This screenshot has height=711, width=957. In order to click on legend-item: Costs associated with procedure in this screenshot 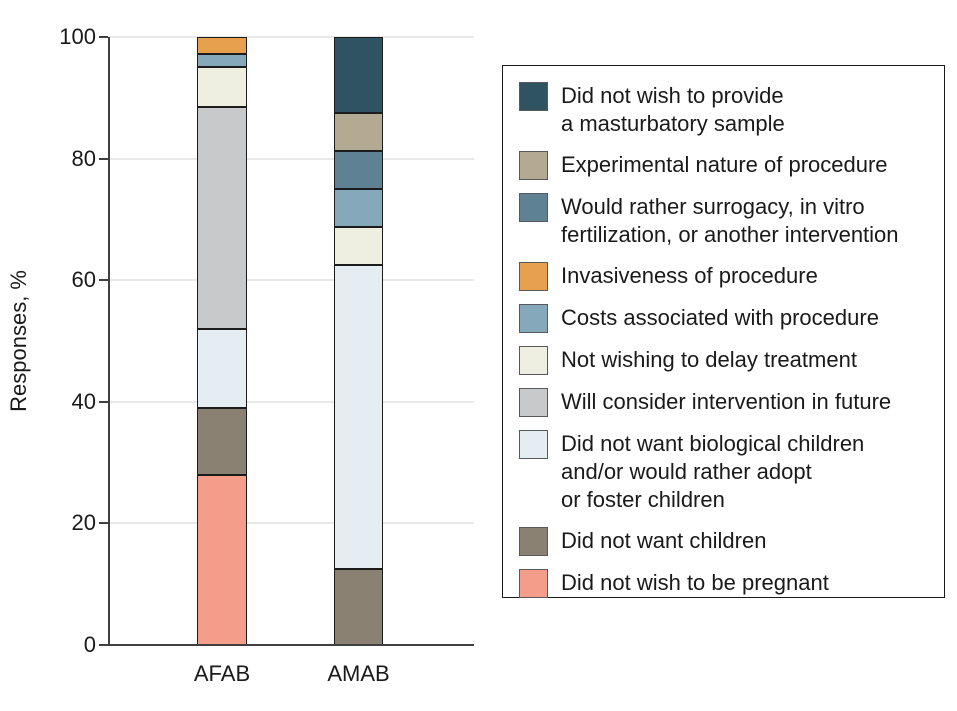, I will do `click(727, 318)`.